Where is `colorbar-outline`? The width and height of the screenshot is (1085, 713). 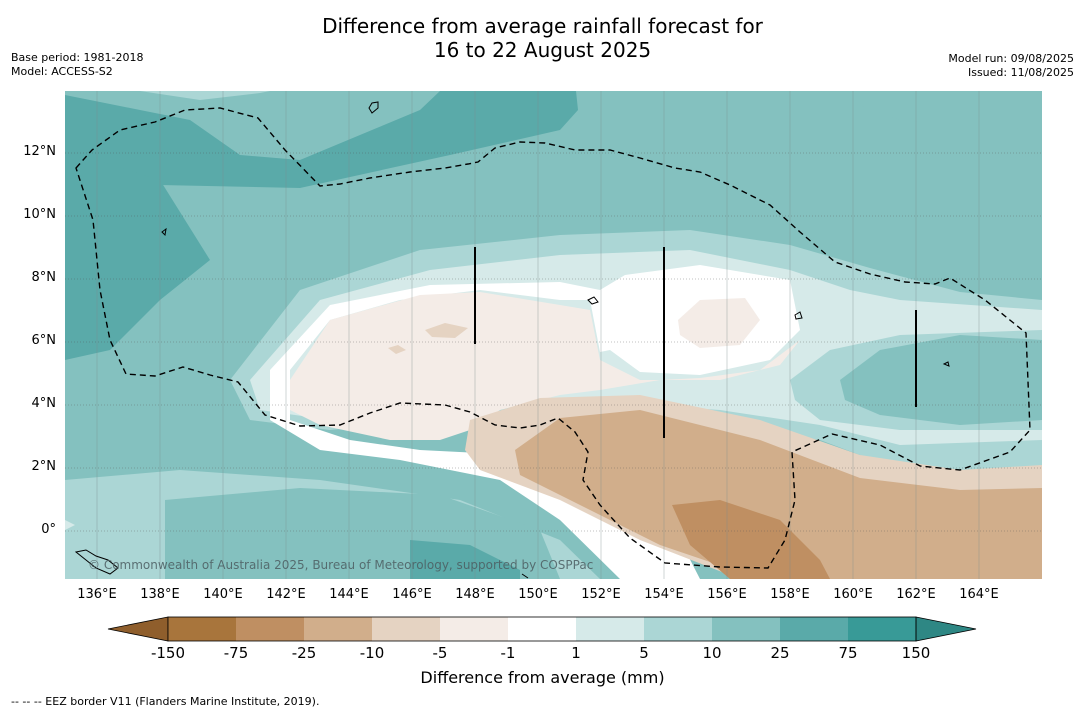
colorbar-outline is located at coordinates (542, 629).